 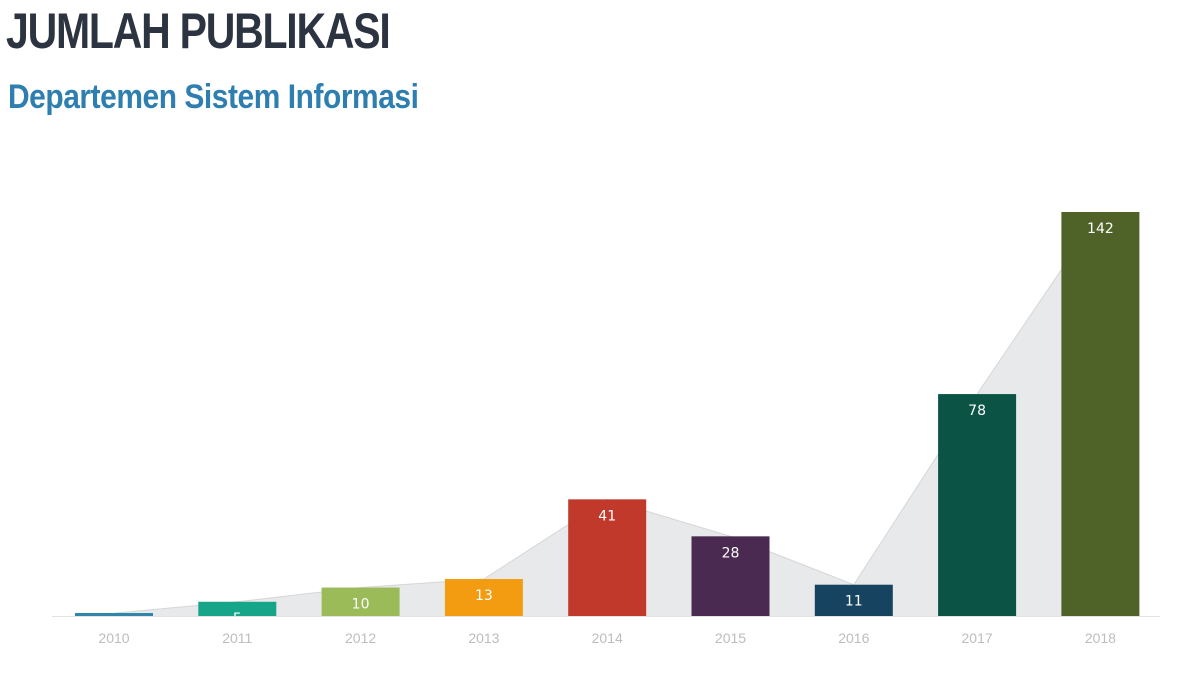 What do you see at coordinates (730, 576) in the screenshot?
I see `bar-2015` at bounding box center [730, 576].